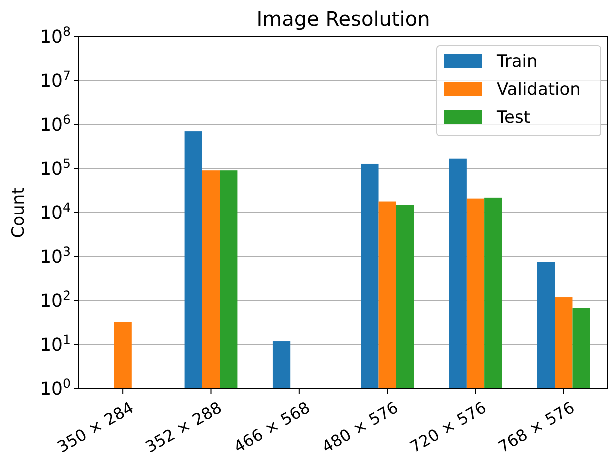 This screenshot has width=610, height=462. What do you see at coordinates (343, 19) in the screenshot?
I see `chart-title: Image Resolution` at bounding box center [343, 19].